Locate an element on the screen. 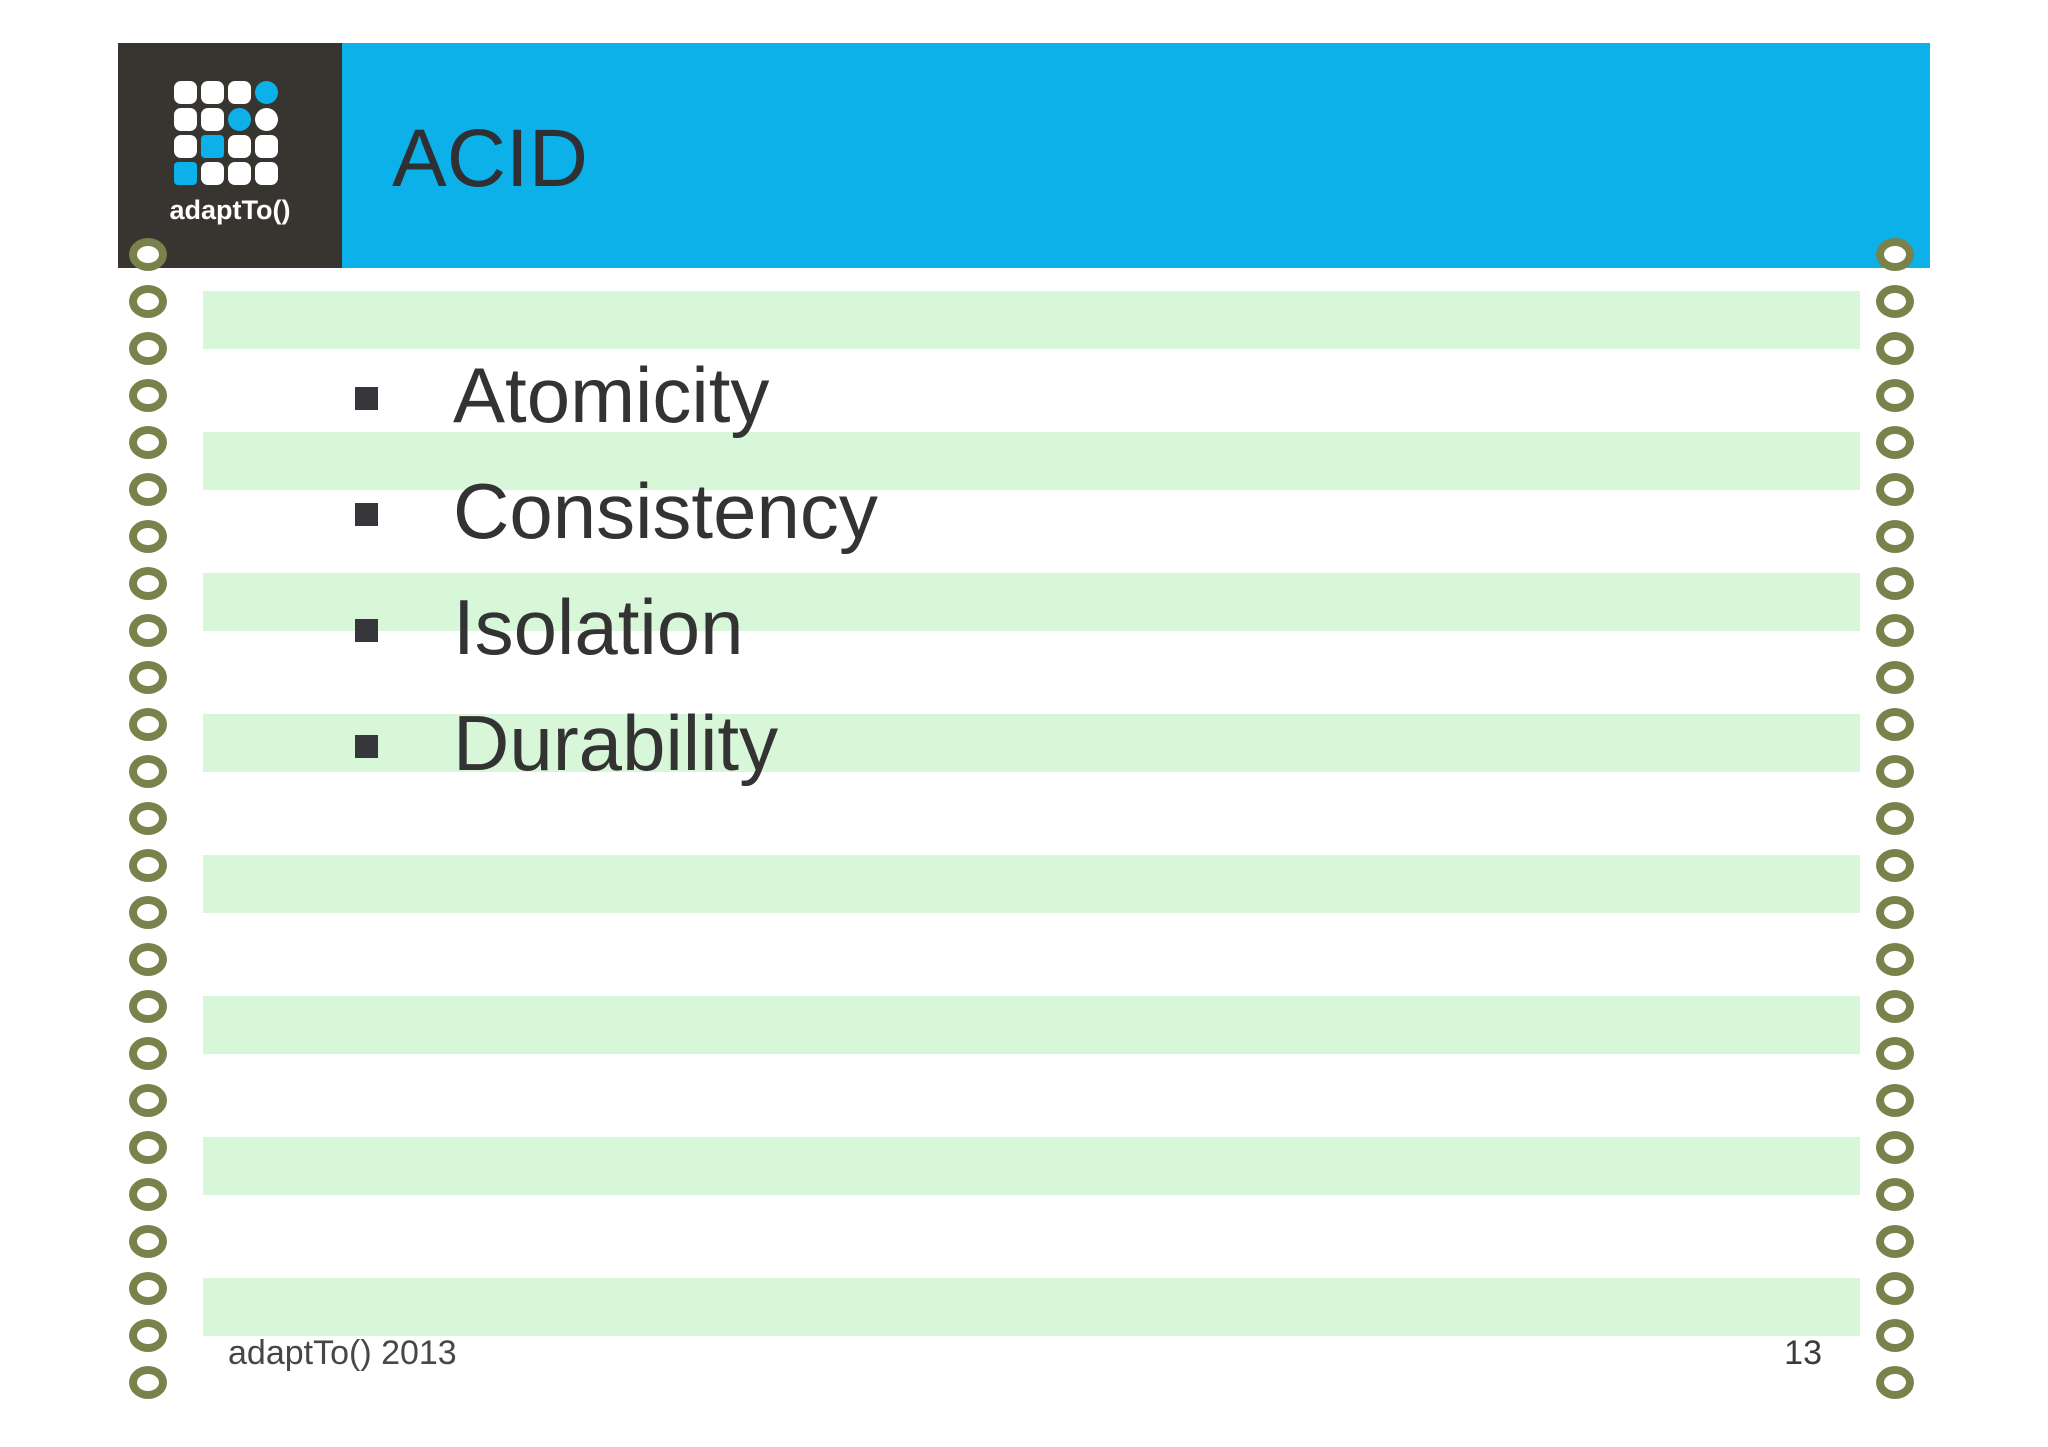 The height and width of the screenshot is (1447, 2048). punch-hole-column-left is located at coordinates (148, 818).